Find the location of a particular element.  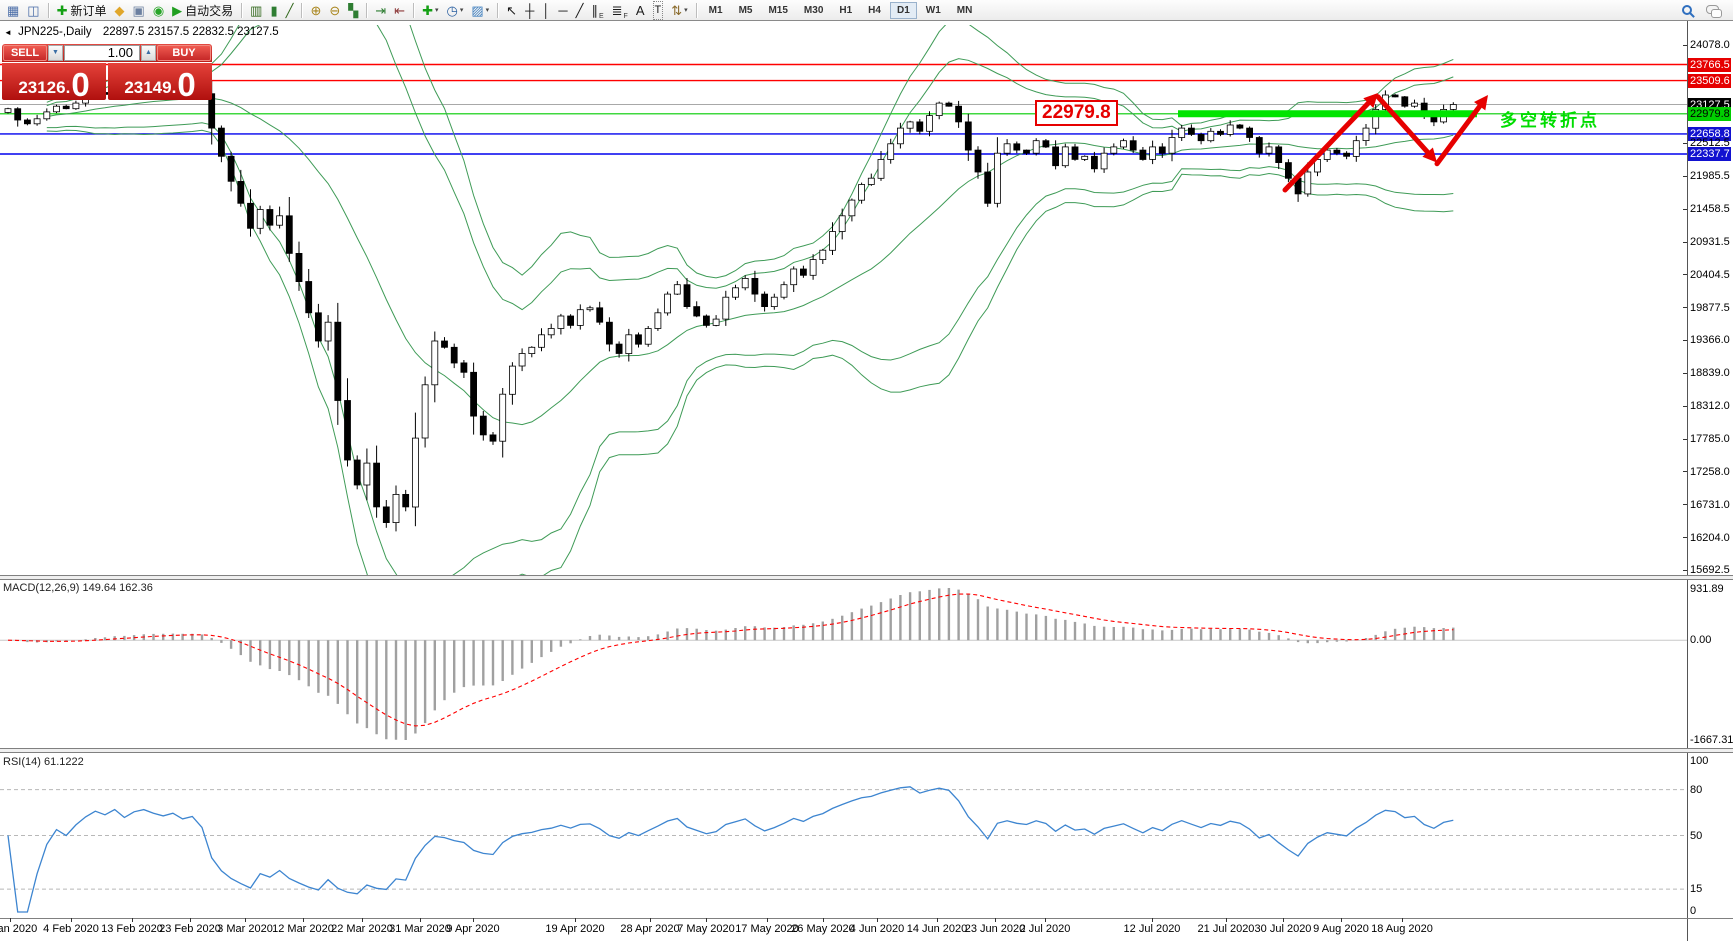

line-chart-mode-icon: ╱ is located at coordinates (289, 10).